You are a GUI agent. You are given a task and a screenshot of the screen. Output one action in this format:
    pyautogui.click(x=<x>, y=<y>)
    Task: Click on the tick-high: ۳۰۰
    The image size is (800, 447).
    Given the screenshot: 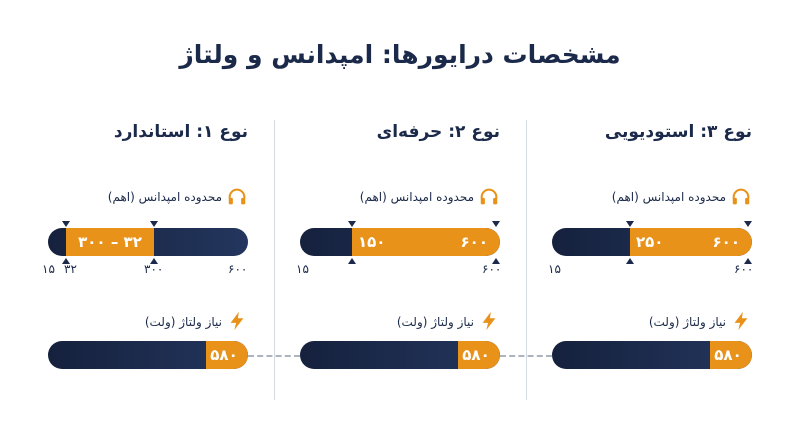 What is the action you would take?
    pyautogui.click(x=154, y=269)
    